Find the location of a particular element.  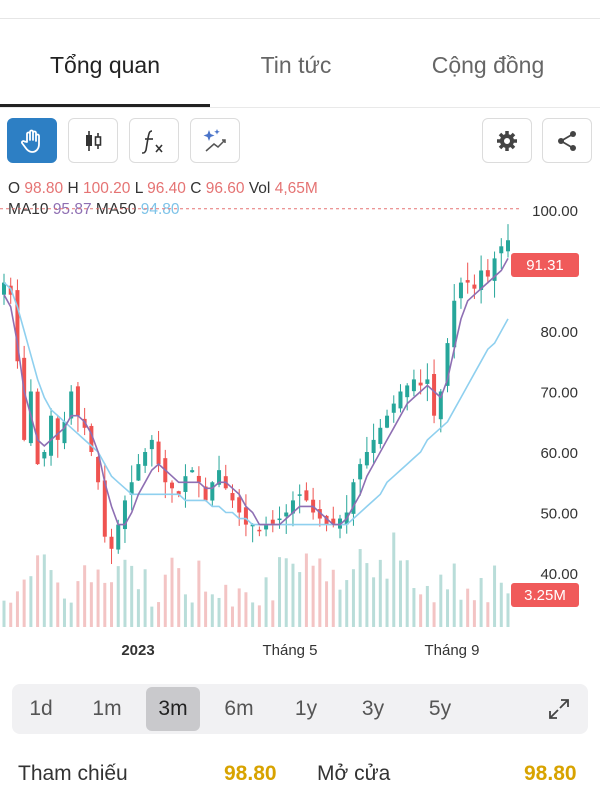

ma50-label: MA50 is located at coordinates (116, 209).